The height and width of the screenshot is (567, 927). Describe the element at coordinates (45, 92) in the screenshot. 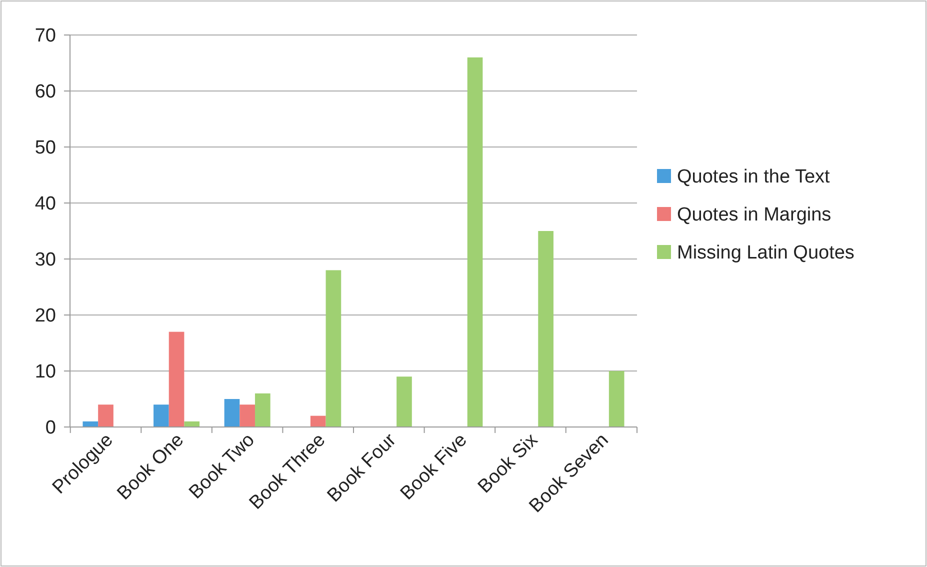

I see `y-tick-label: 60` at that location.